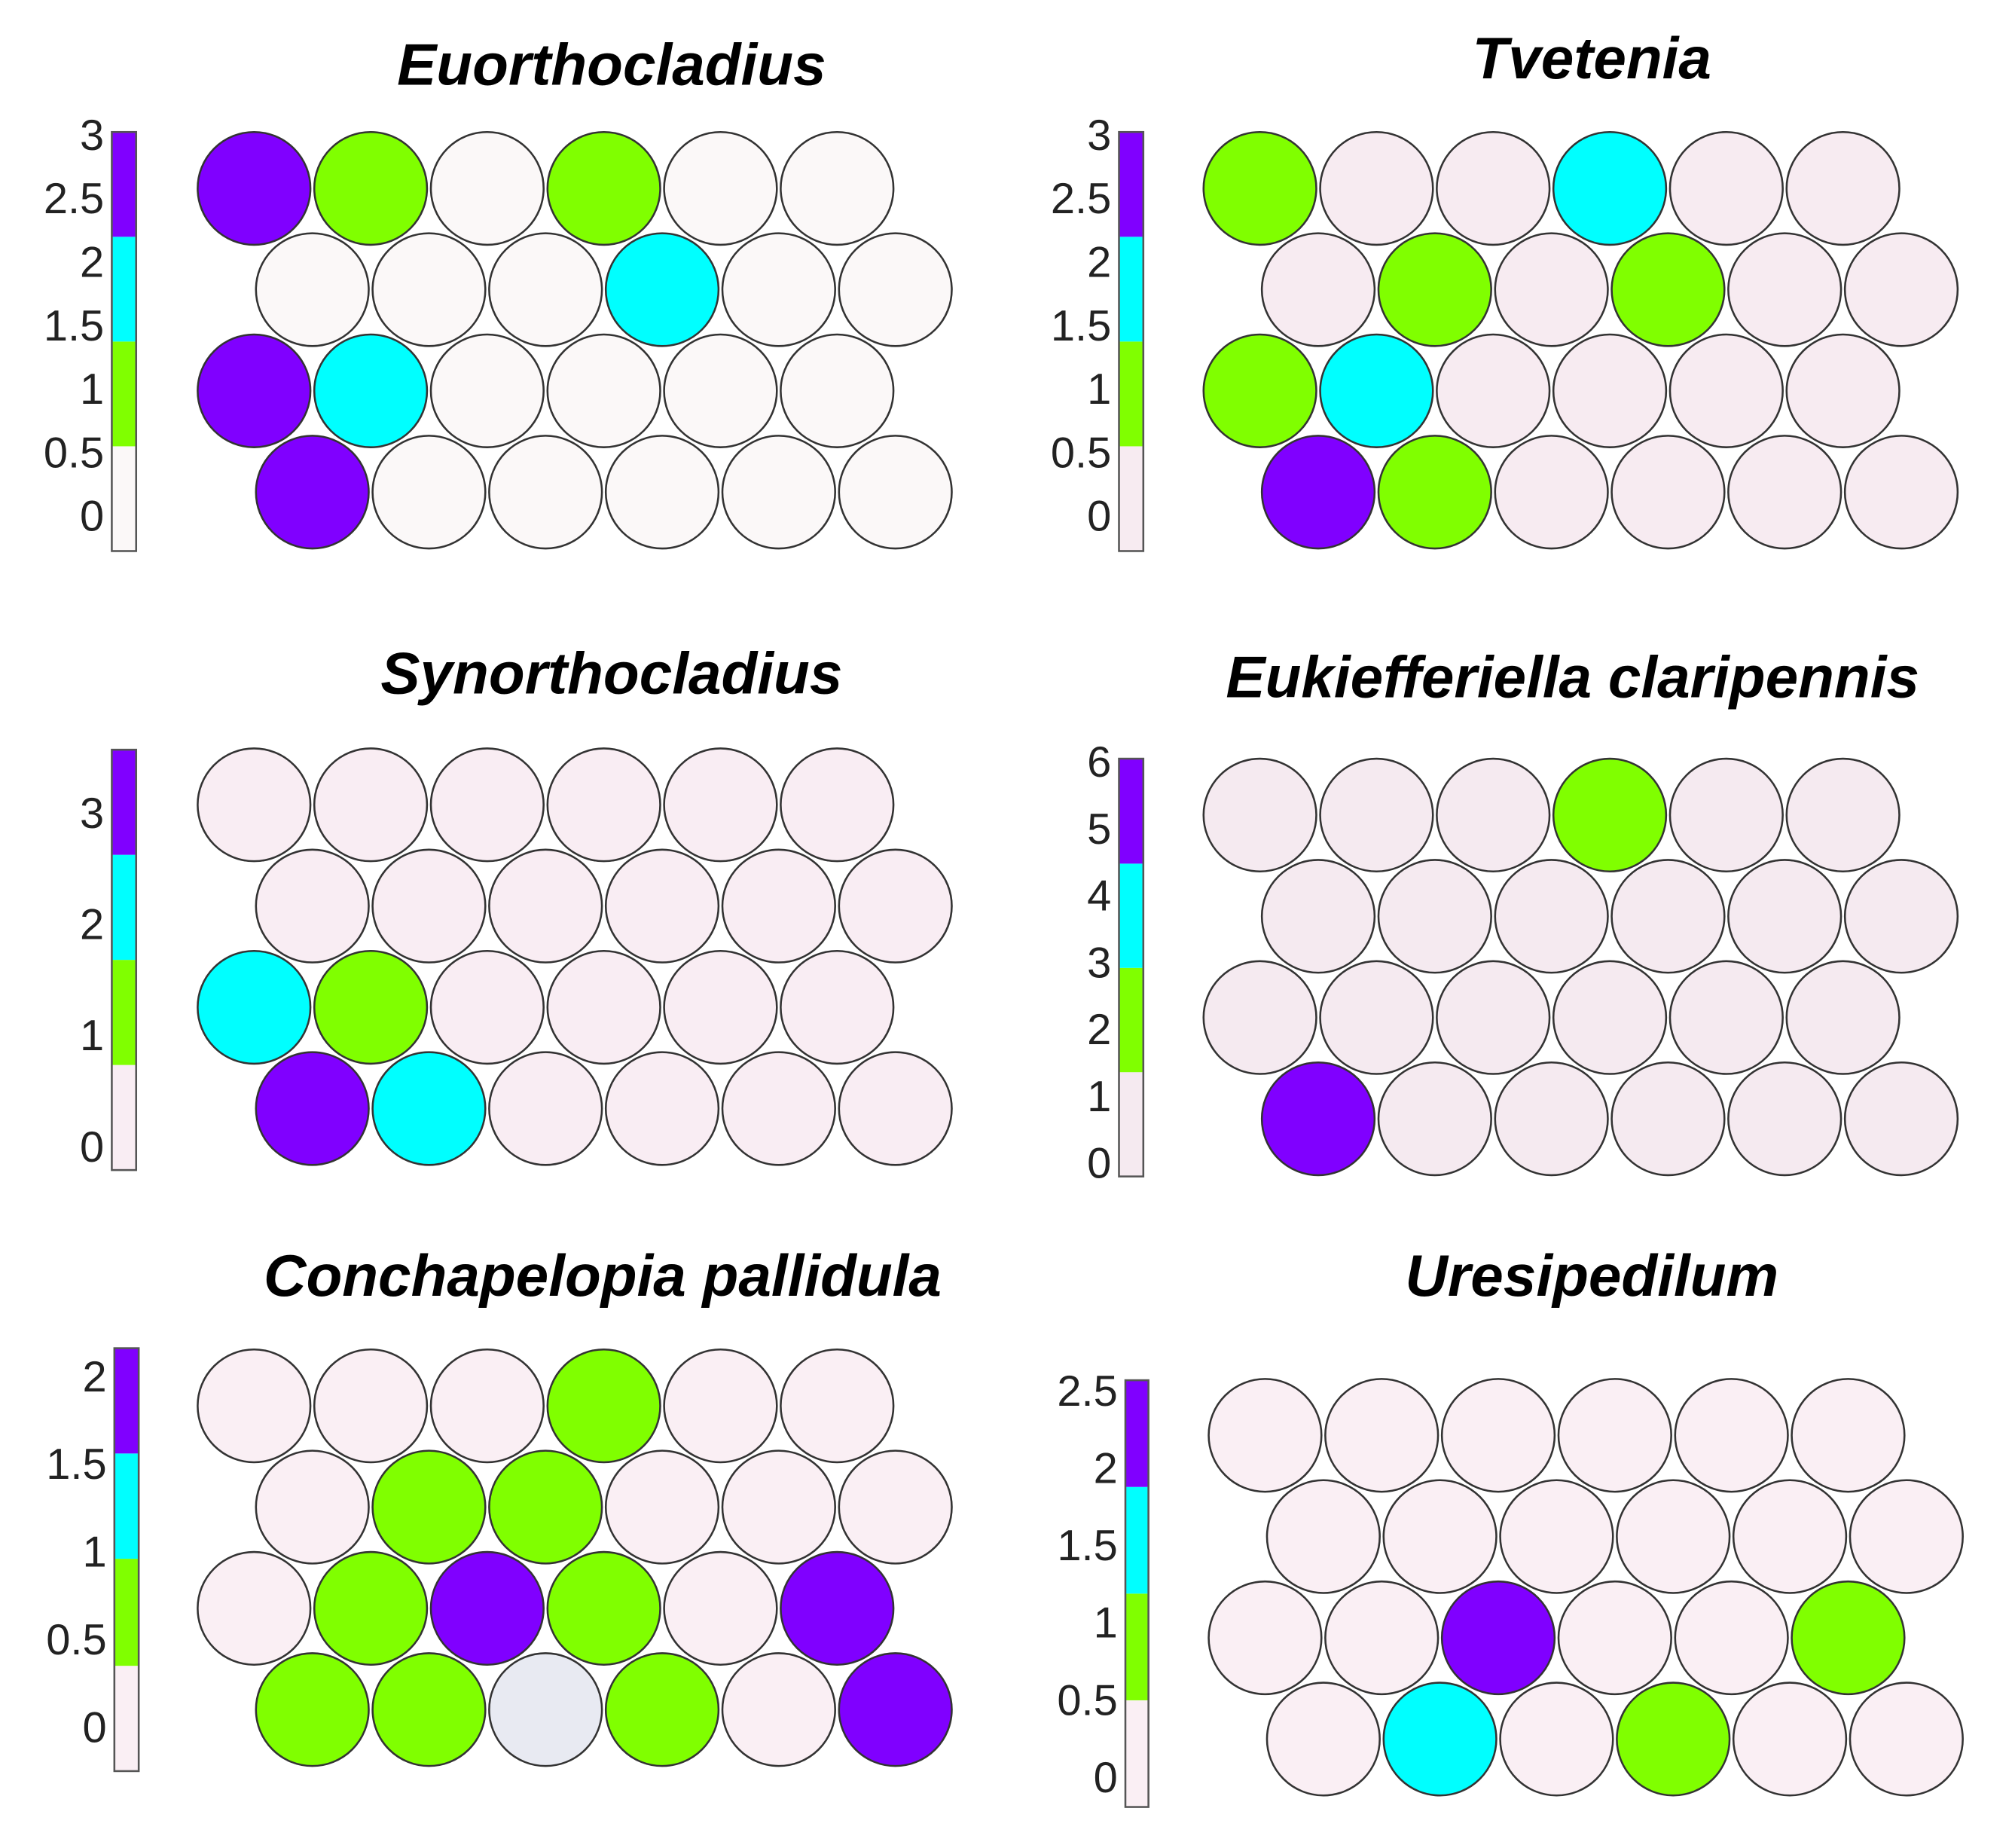 The image size is (2015, 1848). I want to click on colorbar-tick-label: 1, so click(92, 389).